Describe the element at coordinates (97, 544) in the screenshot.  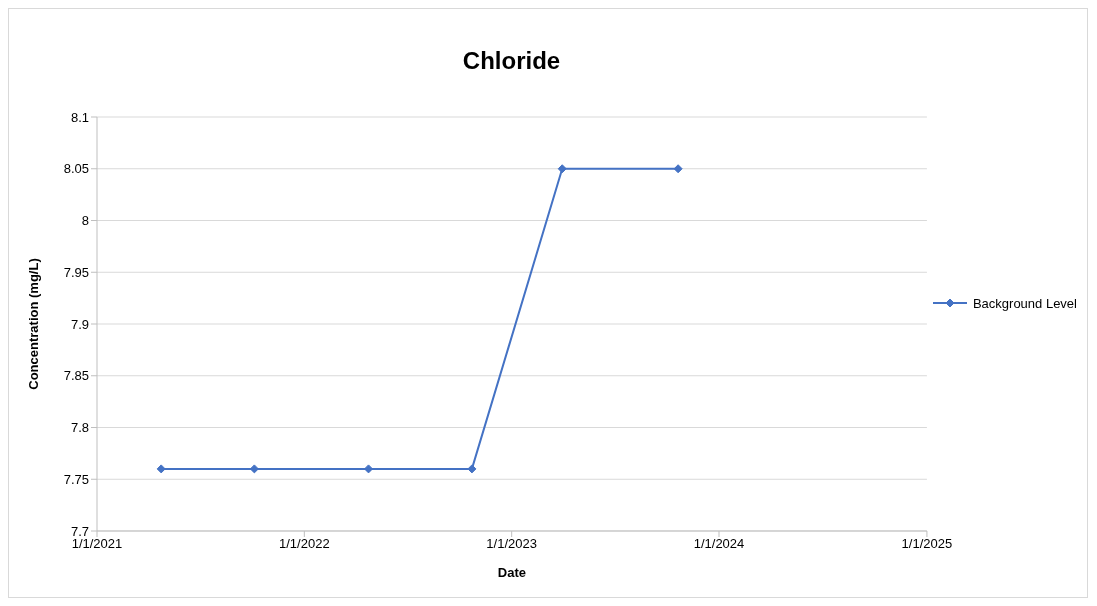
I see `x-tick-label: 1/1/2021` at that location.